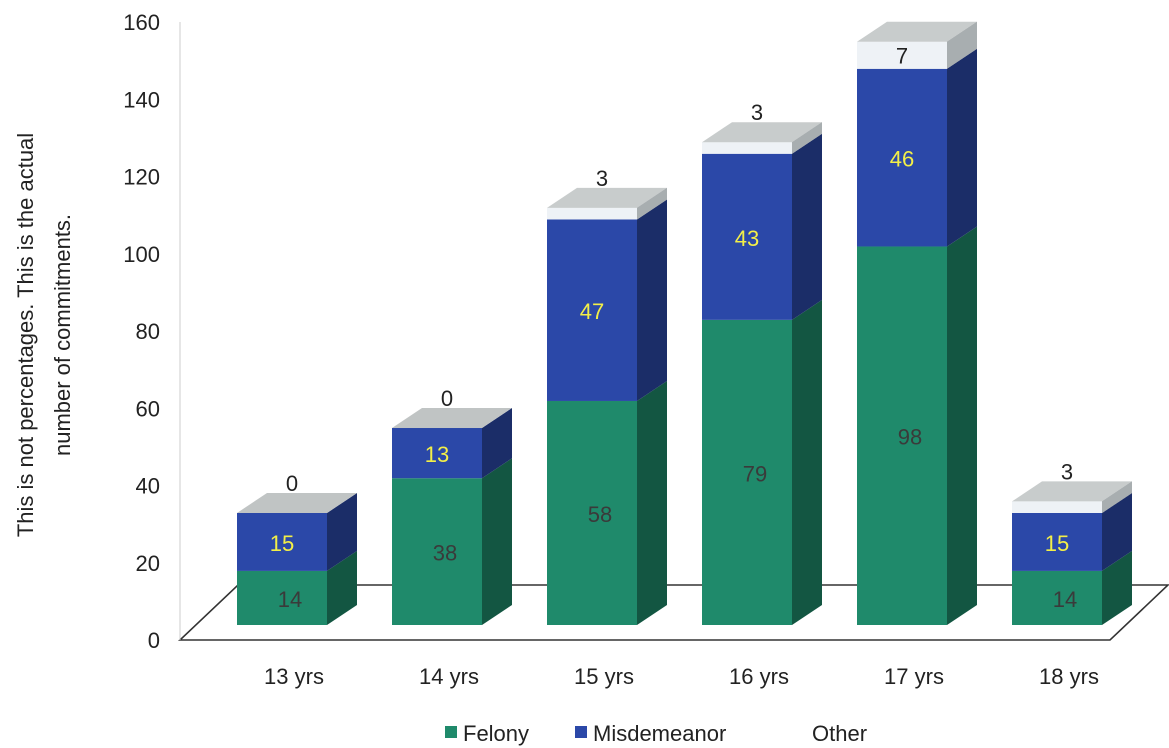 Image resolution: width=1169 pixels, height=748 pixels. What do you see at coordinates (681, 676) in the screenshot?
I see `x-axis: 13 yrs 14 yrs 15 yrs 16 yrs 17 yrs 18 yrs` at bounding box center [681, 676].